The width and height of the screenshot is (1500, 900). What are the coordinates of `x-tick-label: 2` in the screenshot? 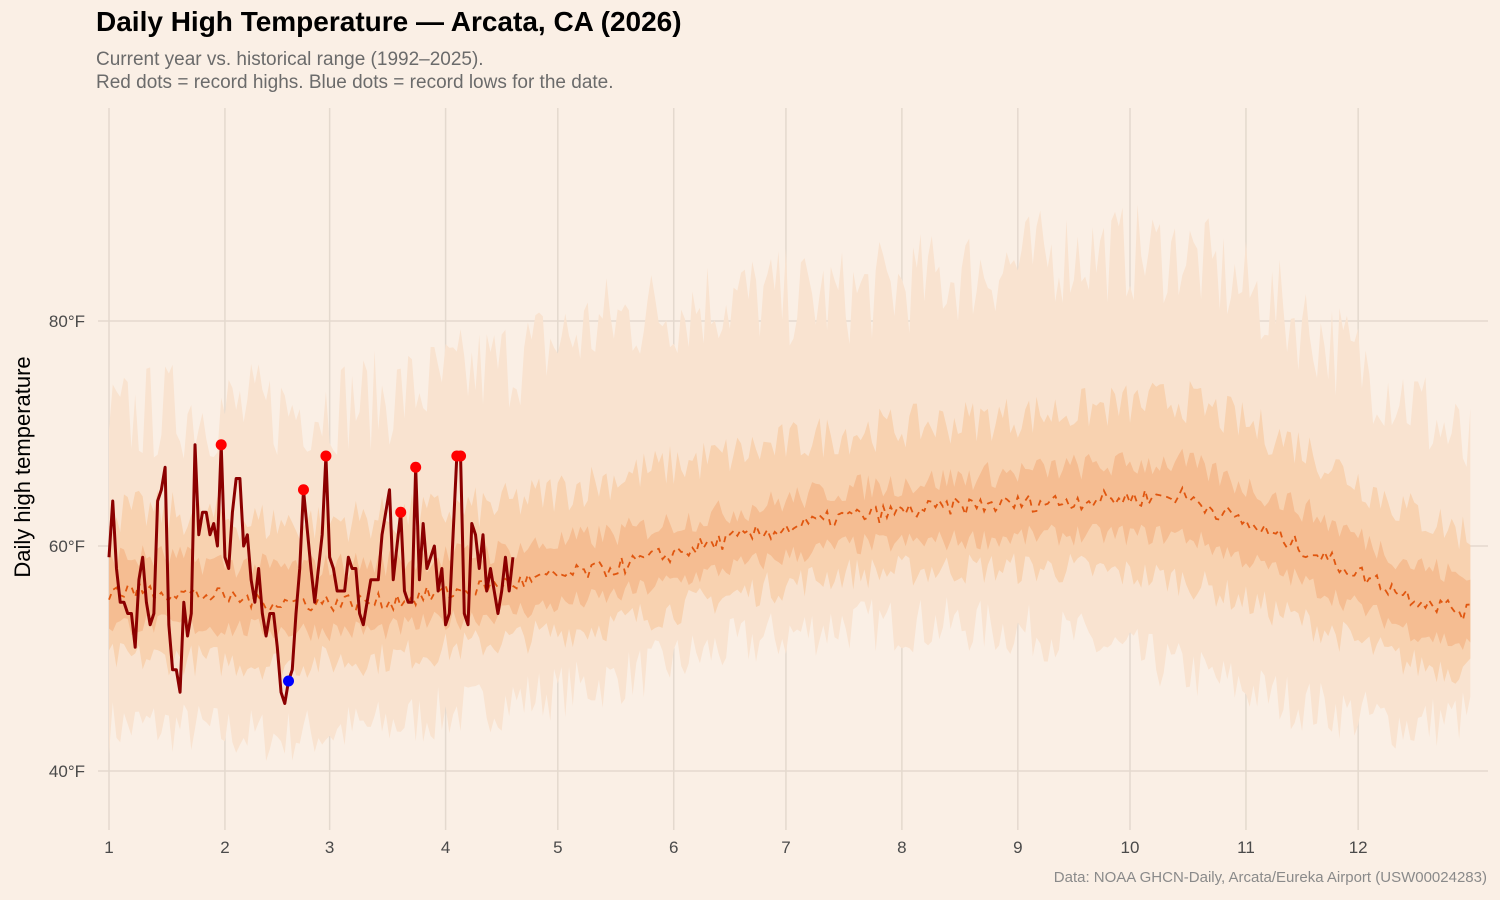 It's located at (224, 847).